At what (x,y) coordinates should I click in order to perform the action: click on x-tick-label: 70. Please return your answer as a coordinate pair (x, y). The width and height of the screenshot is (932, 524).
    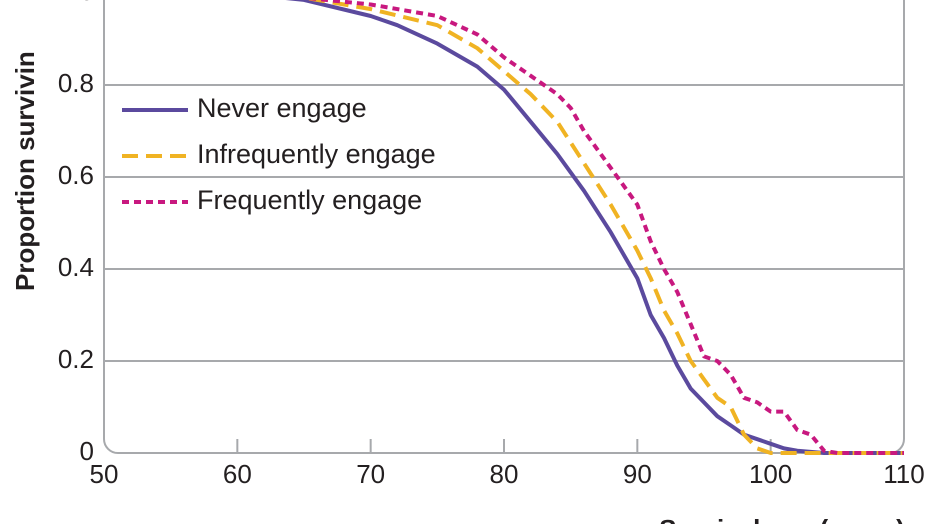
    Looking at the image, I should click on (370, 474).